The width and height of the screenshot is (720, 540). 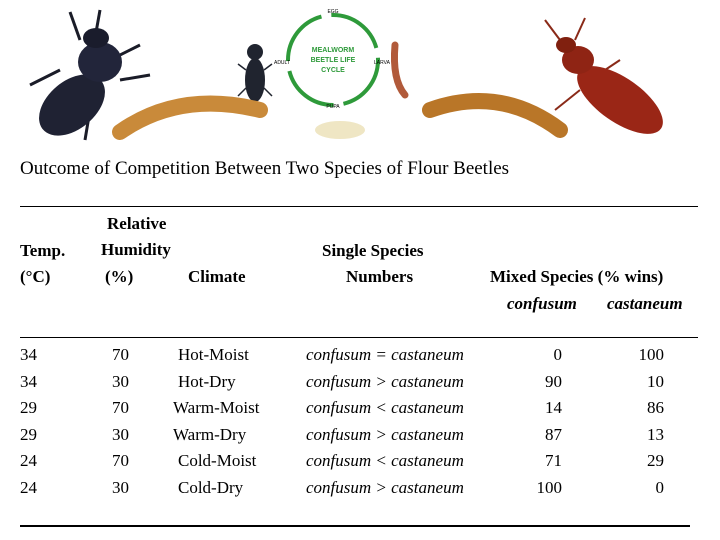 I want to click on mixed-sub-castaneum: castaneum, so click(x=645, y=303).